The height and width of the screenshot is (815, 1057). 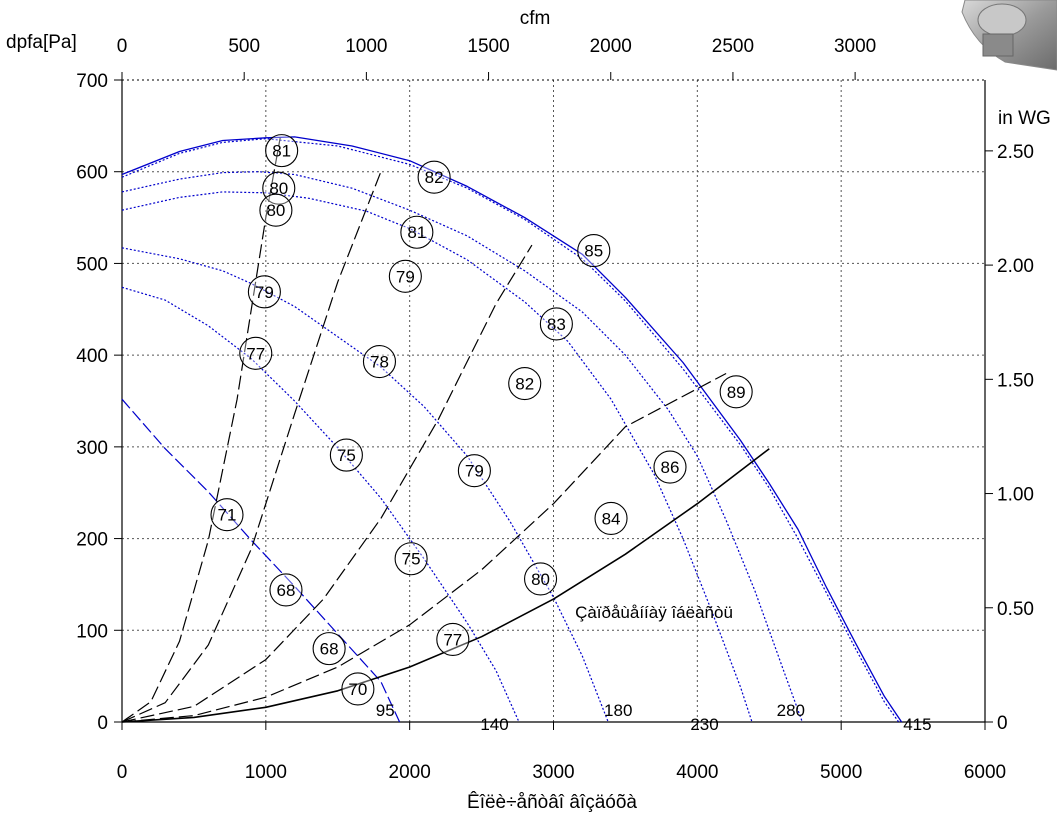 I want to click on x-tick-label: 3000, so click(x=553, y=772).